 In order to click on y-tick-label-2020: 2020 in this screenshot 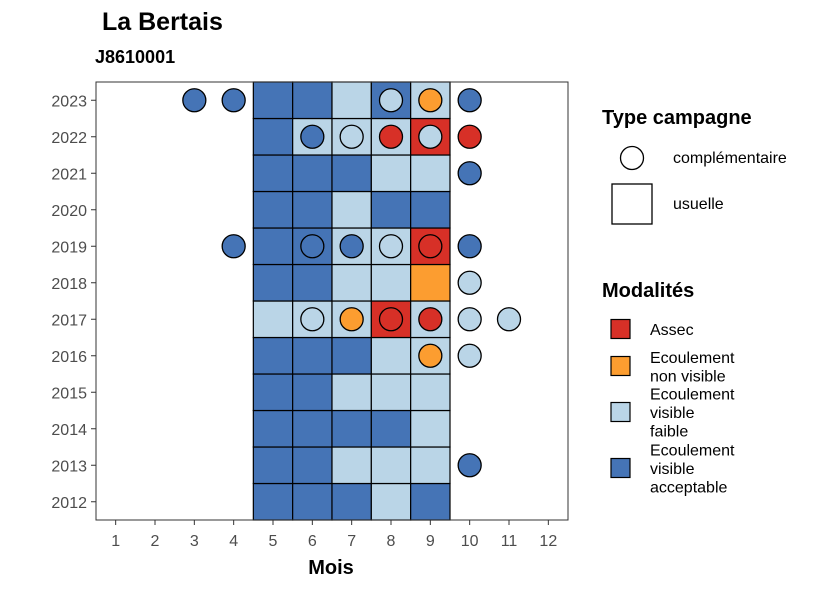, I will do `click(69, 211)`.